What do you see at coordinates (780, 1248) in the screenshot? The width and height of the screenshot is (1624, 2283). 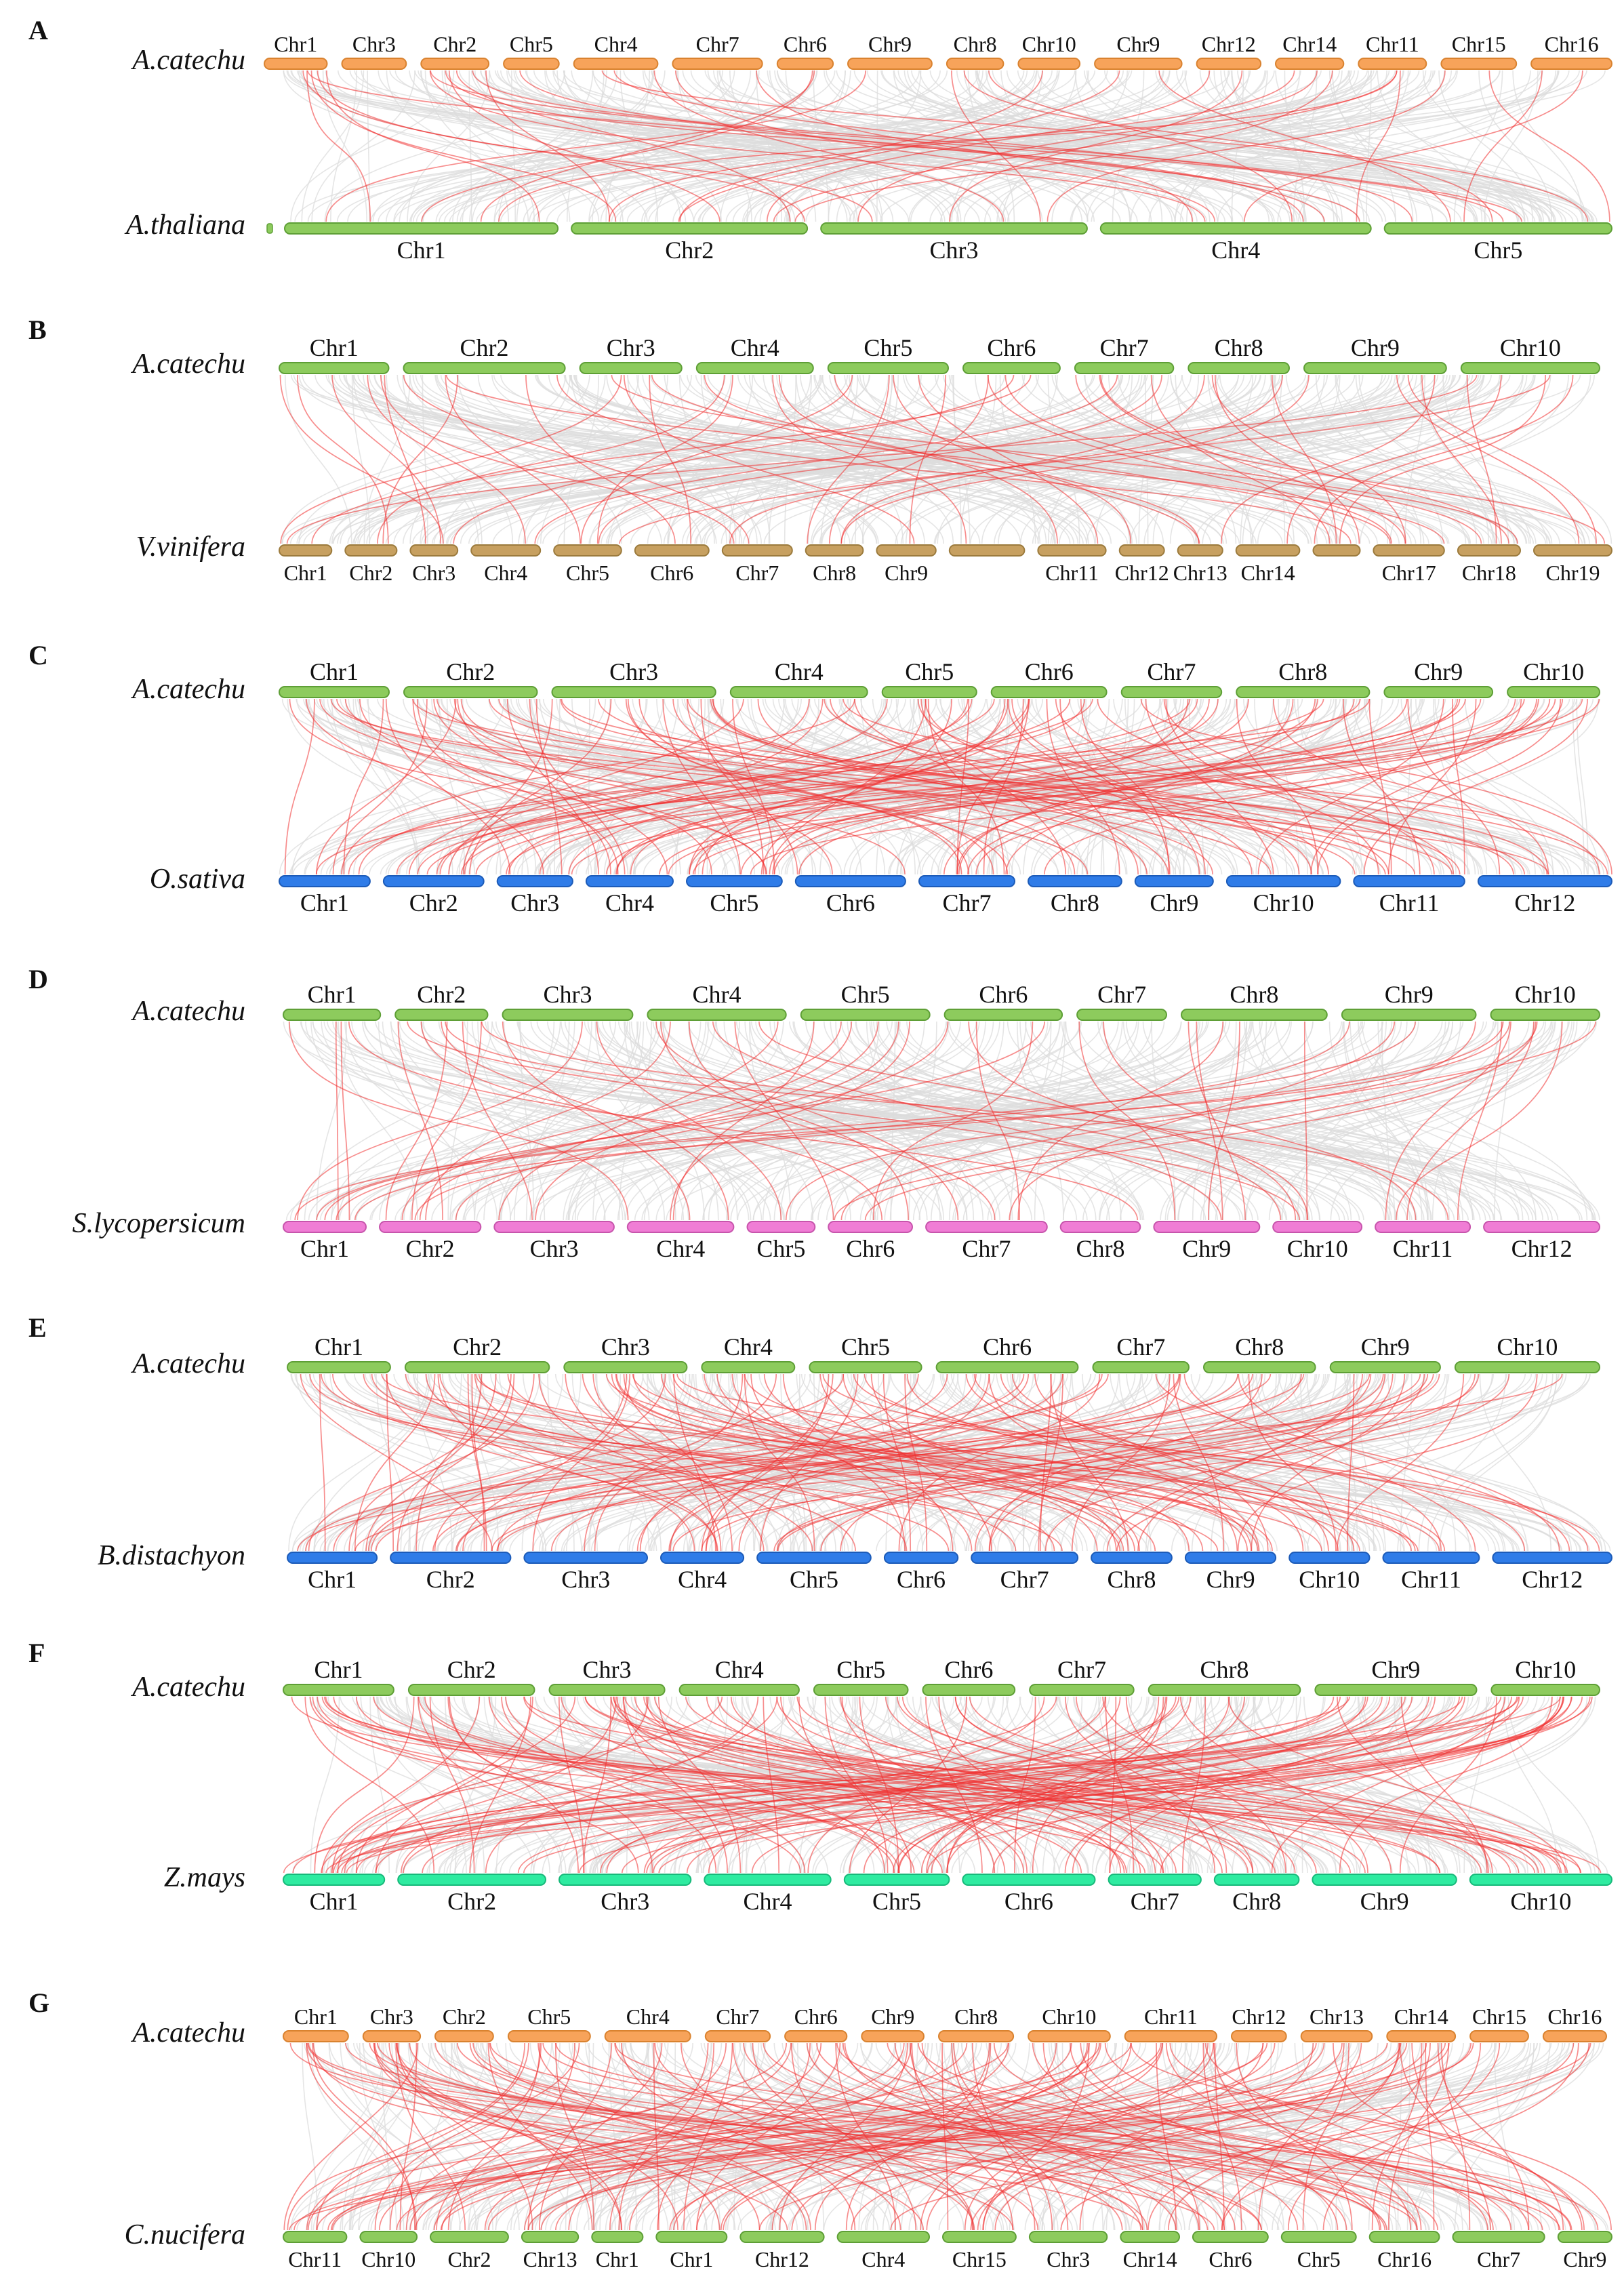 I see `bottom-chromosome-label: Chr5` at bounding box center [780, 1248].